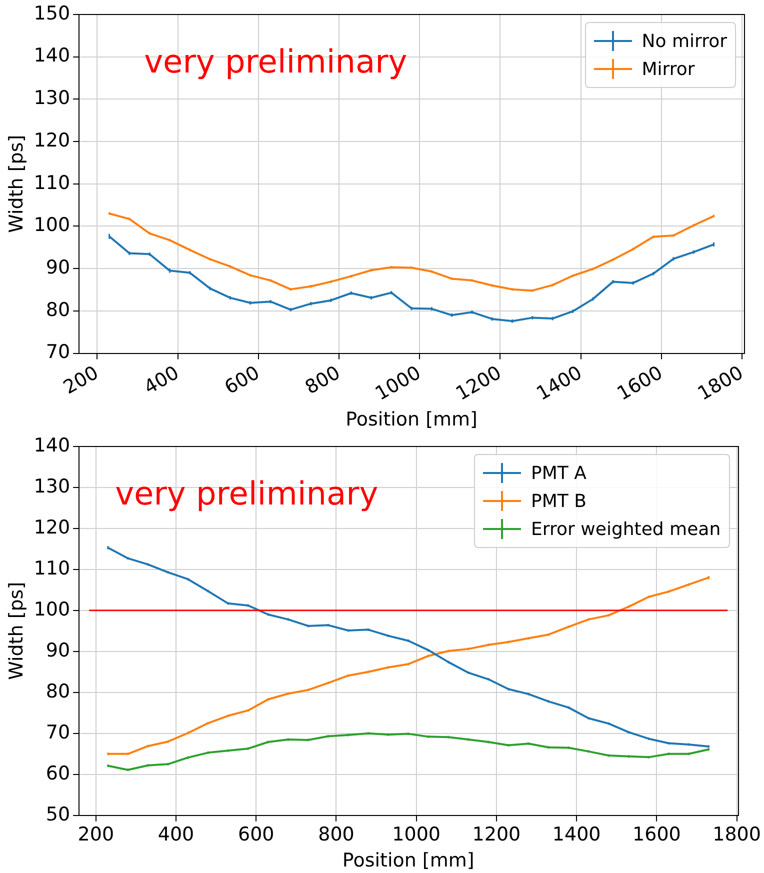  What do you see at coordinates (58, 814) in the screenshot?
I see `y-tick-label: 50` at bounding box center [58, 814].